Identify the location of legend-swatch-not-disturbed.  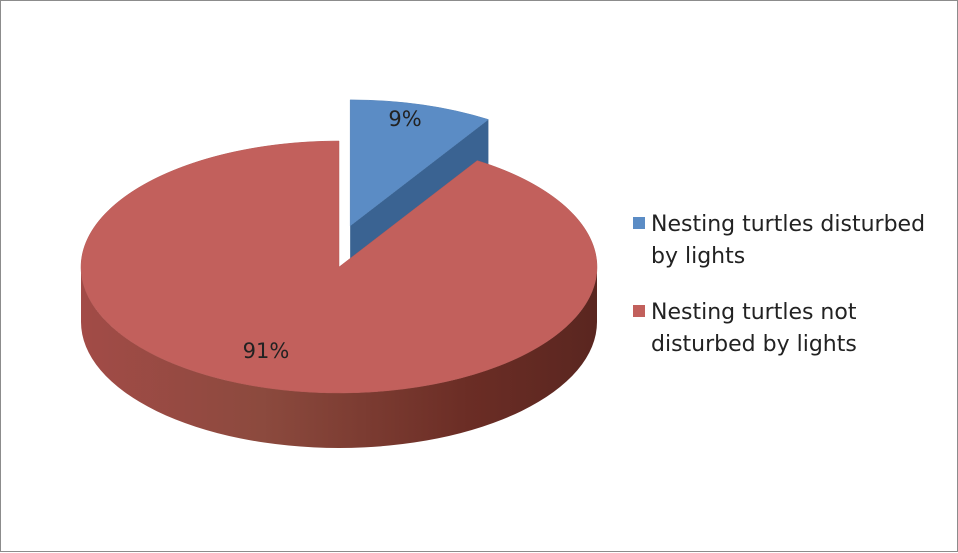
(639, 311).